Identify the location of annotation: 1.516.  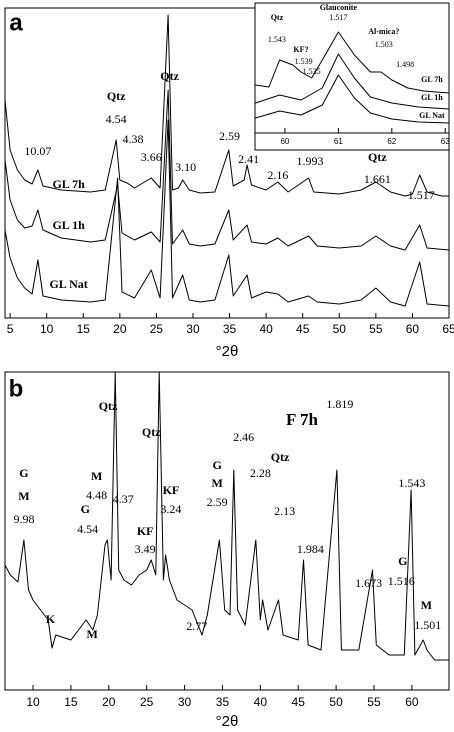
(401, 581).